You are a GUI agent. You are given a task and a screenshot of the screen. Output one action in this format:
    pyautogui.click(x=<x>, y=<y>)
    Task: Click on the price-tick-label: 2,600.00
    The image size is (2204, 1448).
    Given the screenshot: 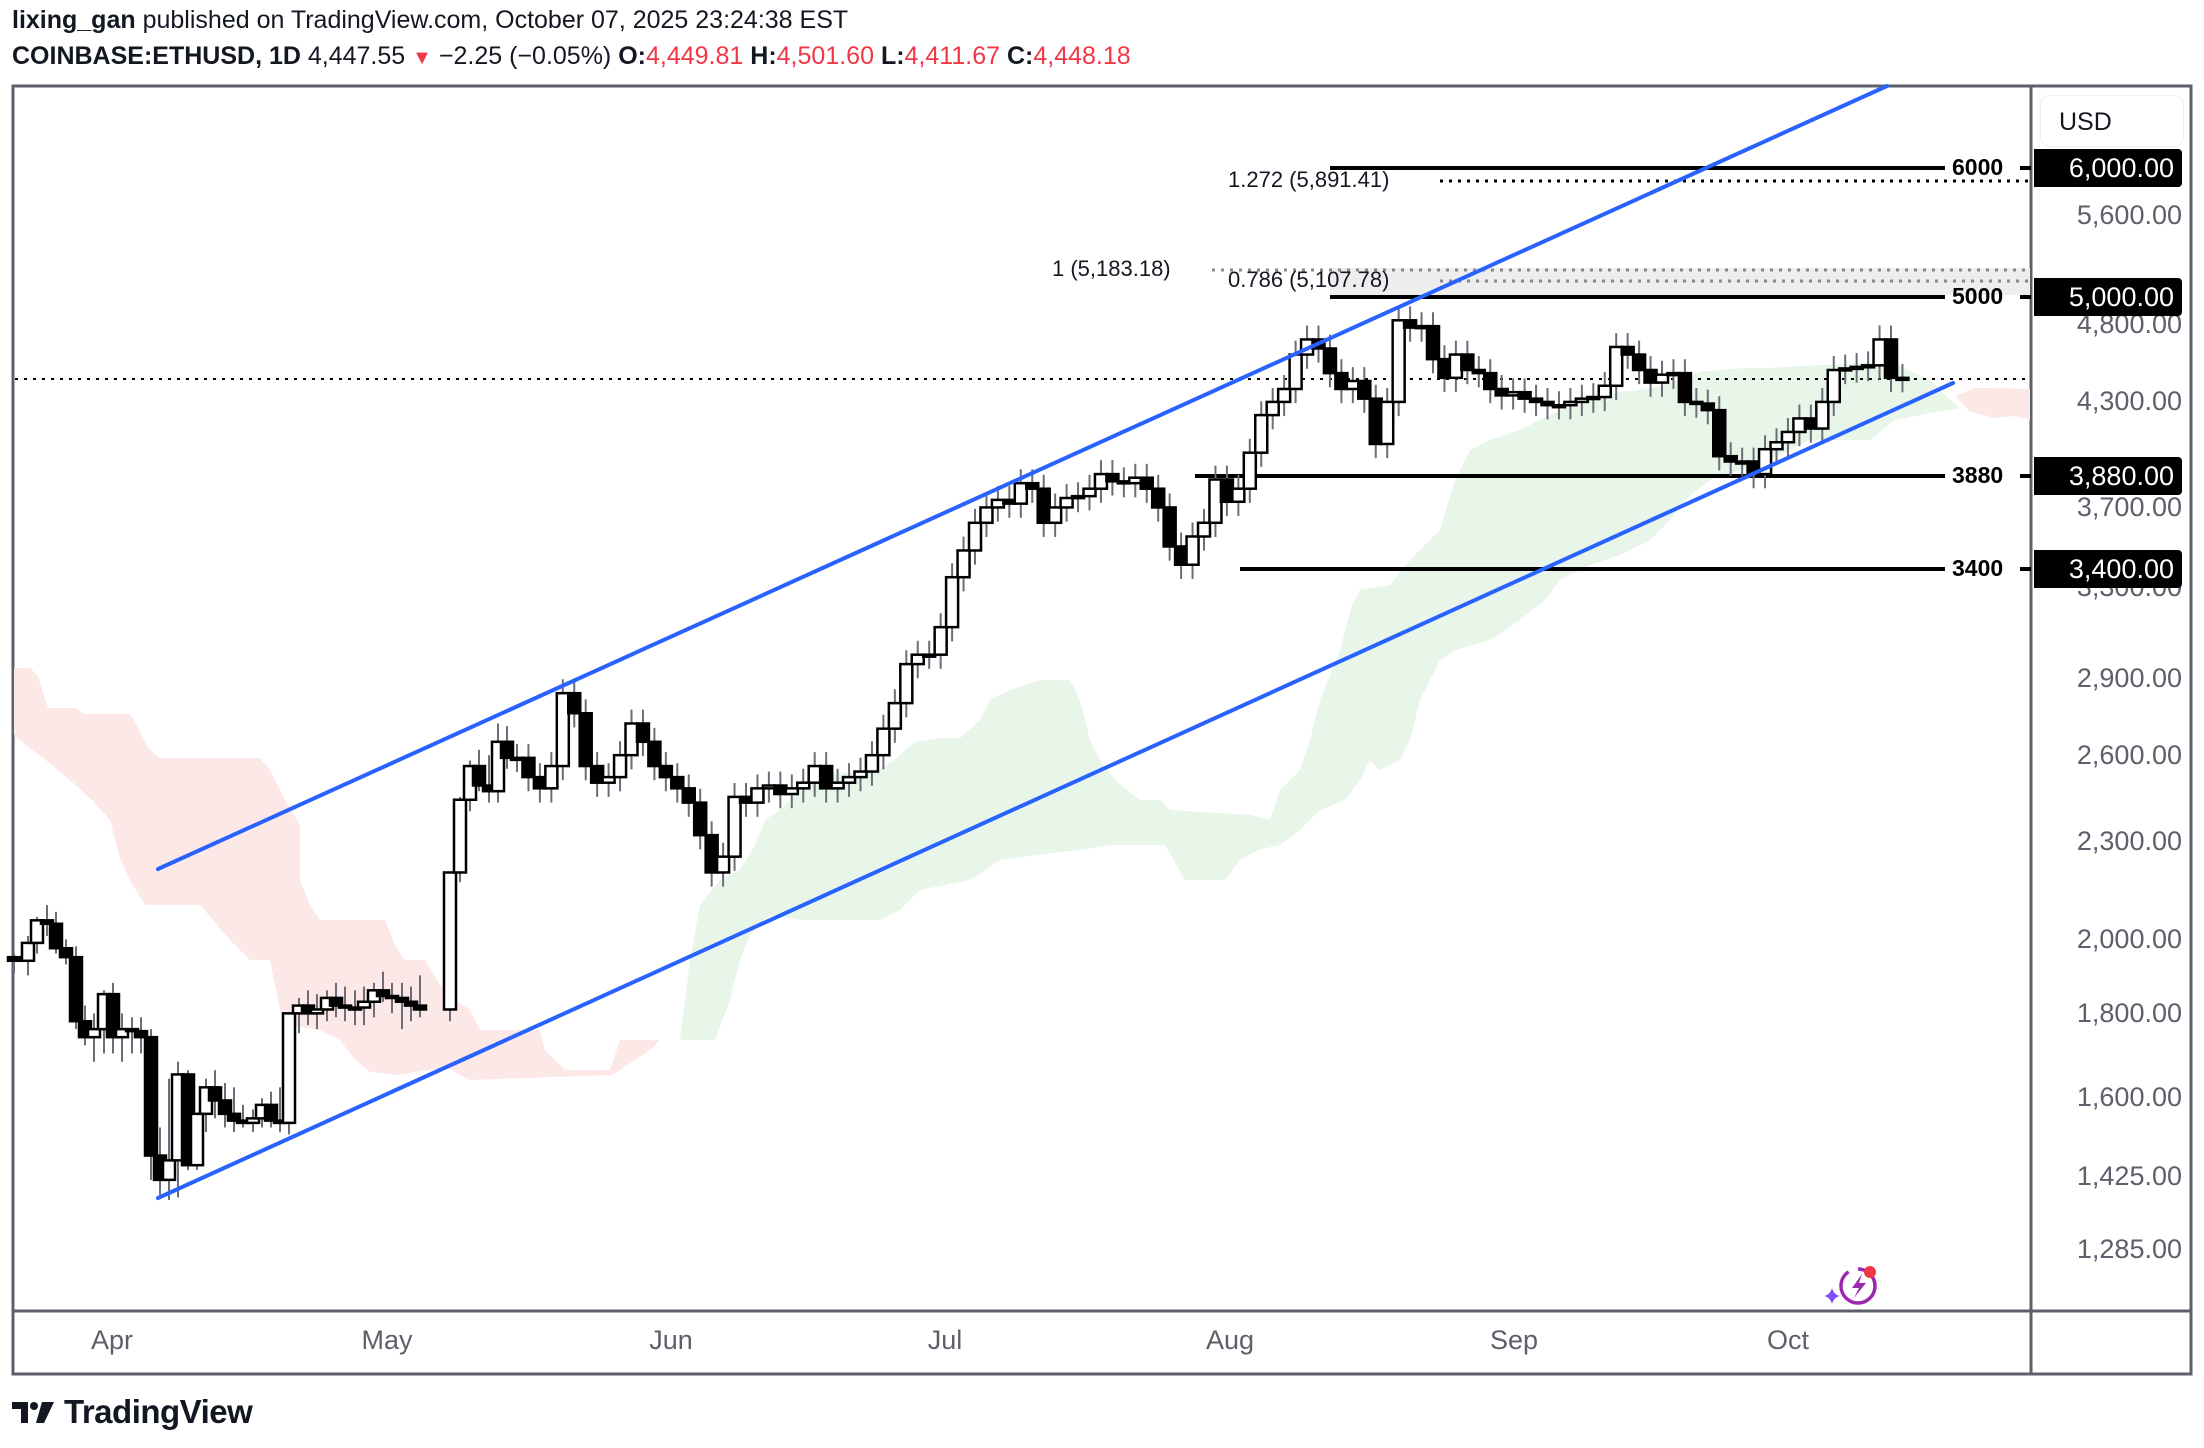 What is the action you would take?
    pyautogui.click(x=2129, y=755)
    